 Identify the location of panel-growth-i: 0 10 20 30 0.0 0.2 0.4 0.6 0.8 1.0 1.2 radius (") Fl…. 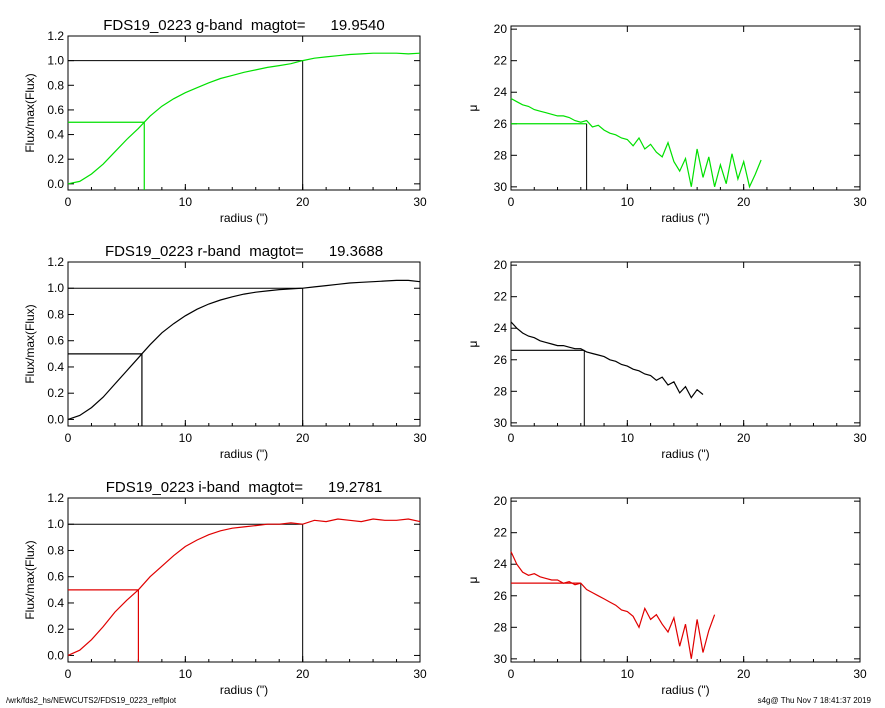
(225, 588).